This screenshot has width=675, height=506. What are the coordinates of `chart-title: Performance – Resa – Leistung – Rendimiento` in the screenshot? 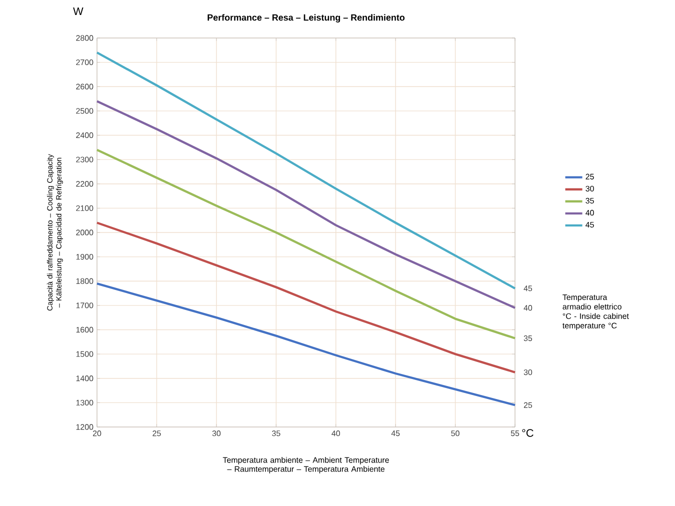 It's located at (306, 18).